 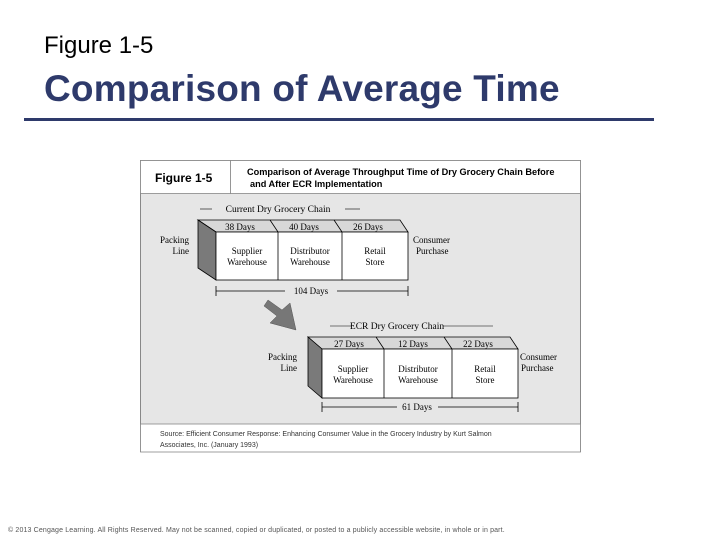 I want to click on current-seg2-name-1: Distributor, so click(x=310, y=251).